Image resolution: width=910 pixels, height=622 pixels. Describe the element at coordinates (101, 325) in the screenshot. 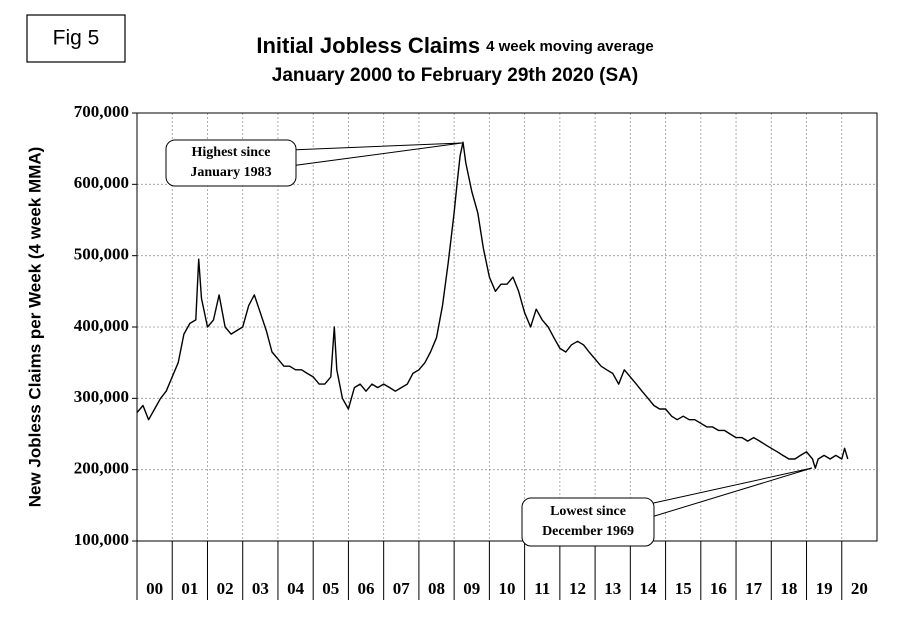

I see `y-tick-label: 400,000` at that location.